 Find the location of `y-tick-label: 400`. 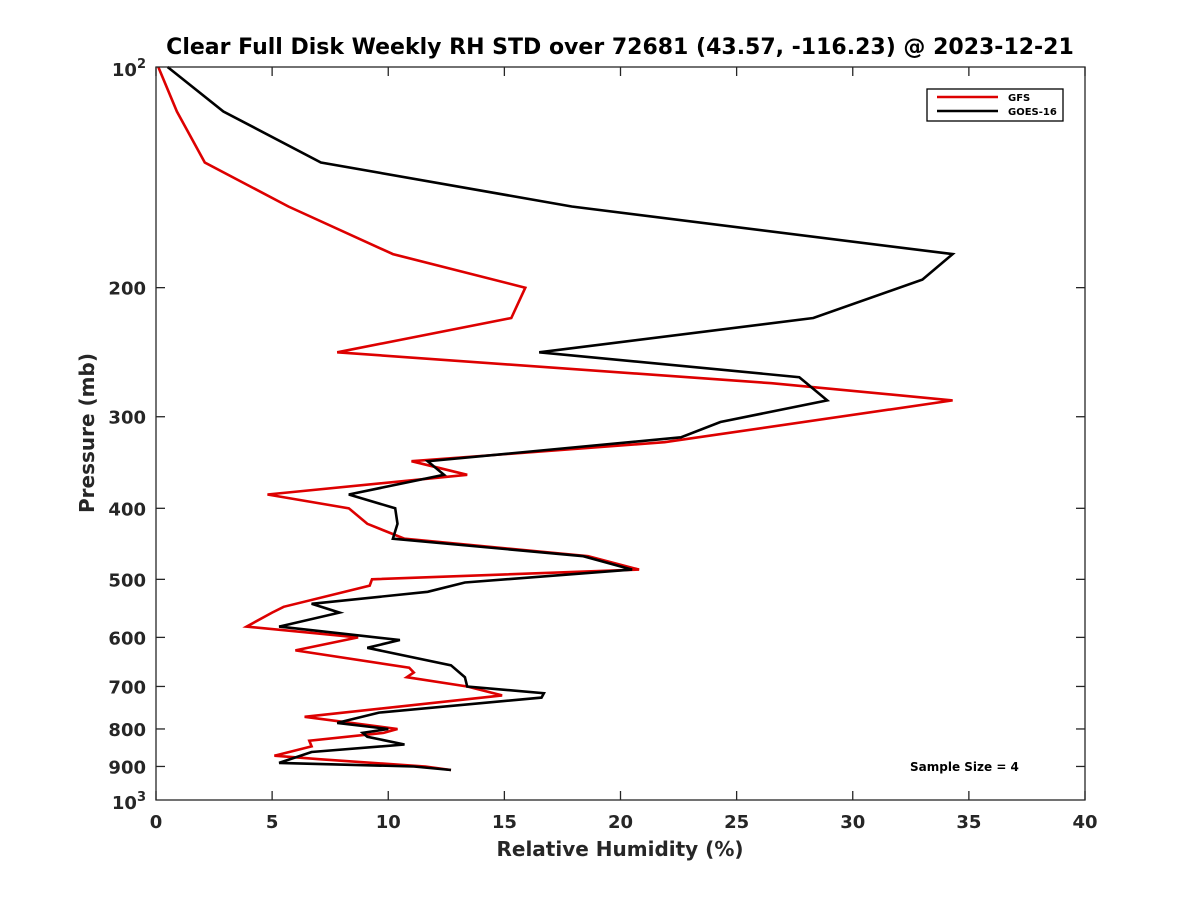

y-tick-label: 400 is located at coordinates (127, 509).